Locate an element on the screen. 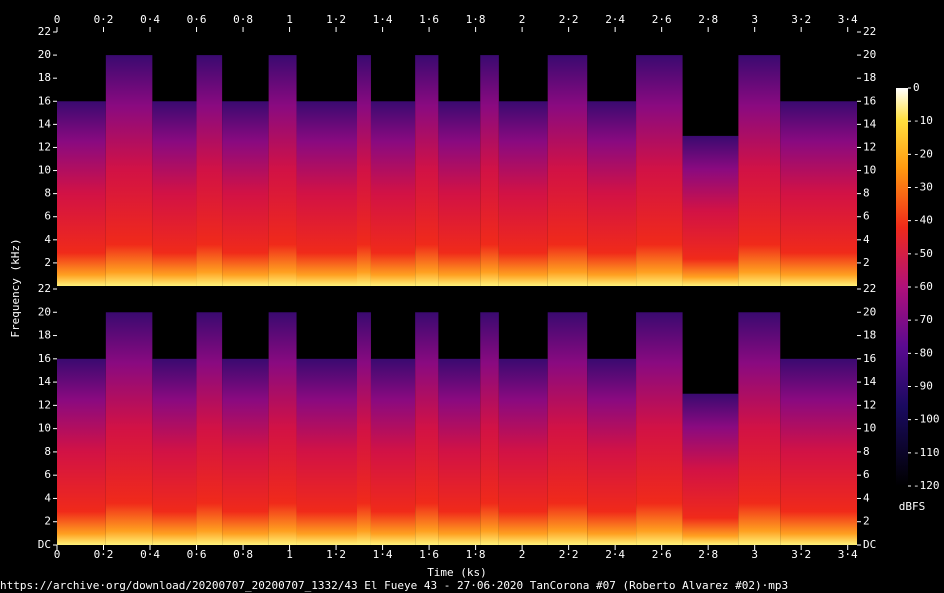 Image resolution: width=944 pixels, height=593 pixels. x-tick-label: 2·6 is located at coordinates (662, 554).